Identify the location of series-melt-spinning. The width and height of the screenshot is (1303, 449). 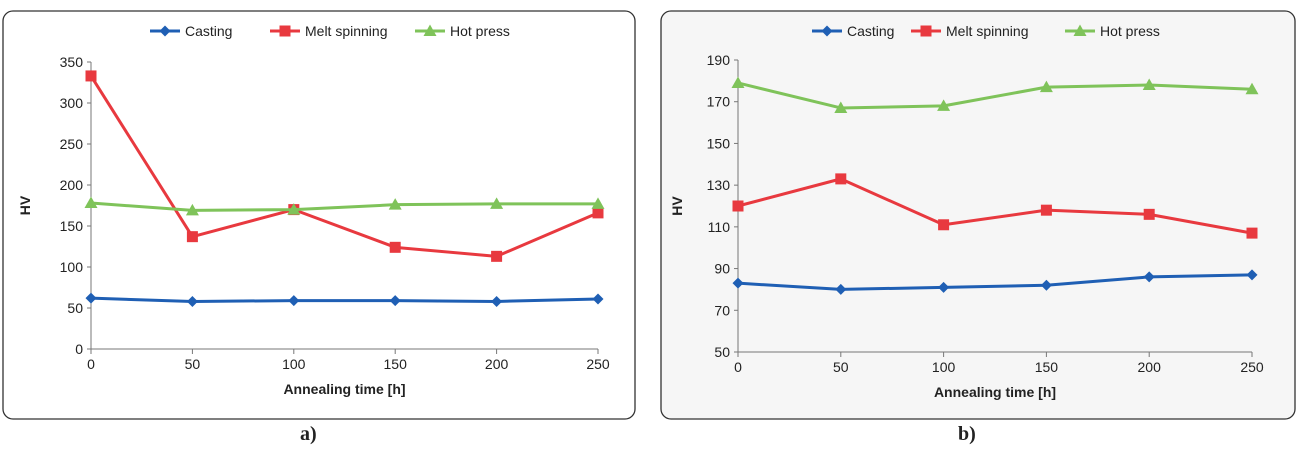
(995, 206).